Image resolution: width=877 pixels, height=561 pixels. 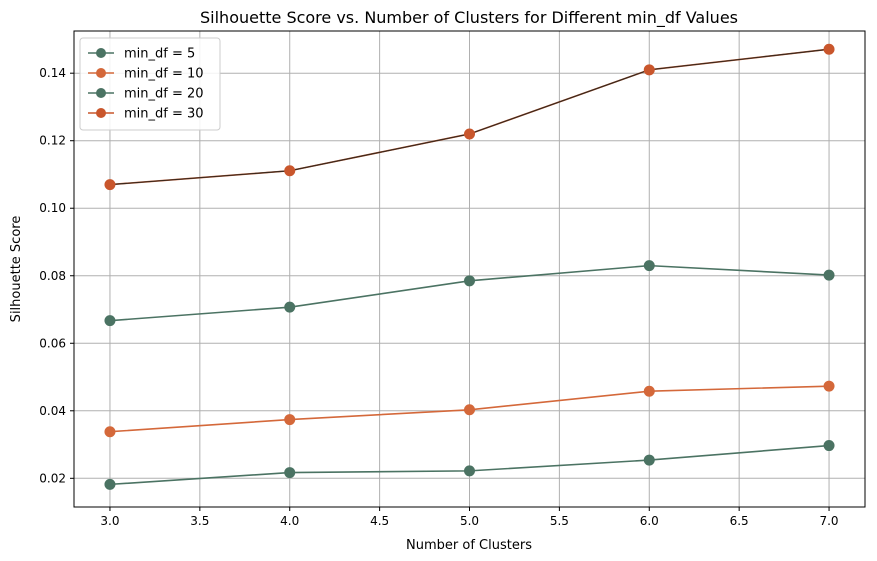 I want to click on y-tick-label: 0.06, so click(x=52, y=343).